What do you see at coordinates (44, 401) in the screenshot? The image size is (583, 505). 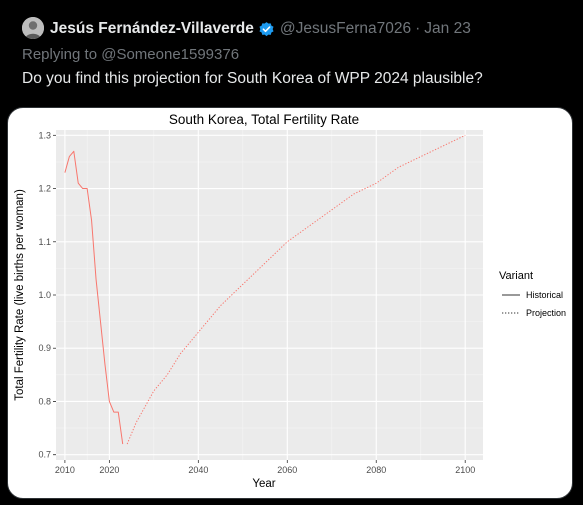 I see `y-tick-label: 0.8` at bounding box center [44, 401].